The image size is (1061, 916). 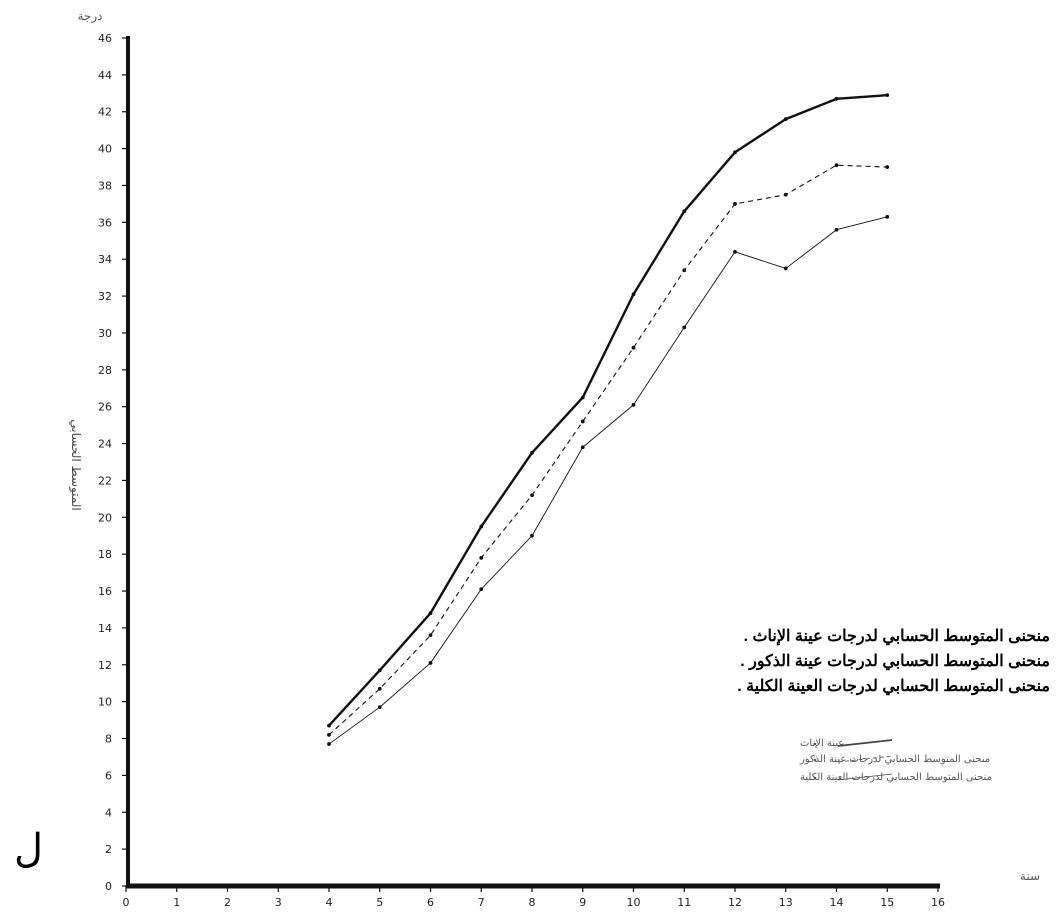 What do you see at coordinates (329, 902) in the screenshot?
I see `x-tick-label: 4` at bounding box center [329, 902].